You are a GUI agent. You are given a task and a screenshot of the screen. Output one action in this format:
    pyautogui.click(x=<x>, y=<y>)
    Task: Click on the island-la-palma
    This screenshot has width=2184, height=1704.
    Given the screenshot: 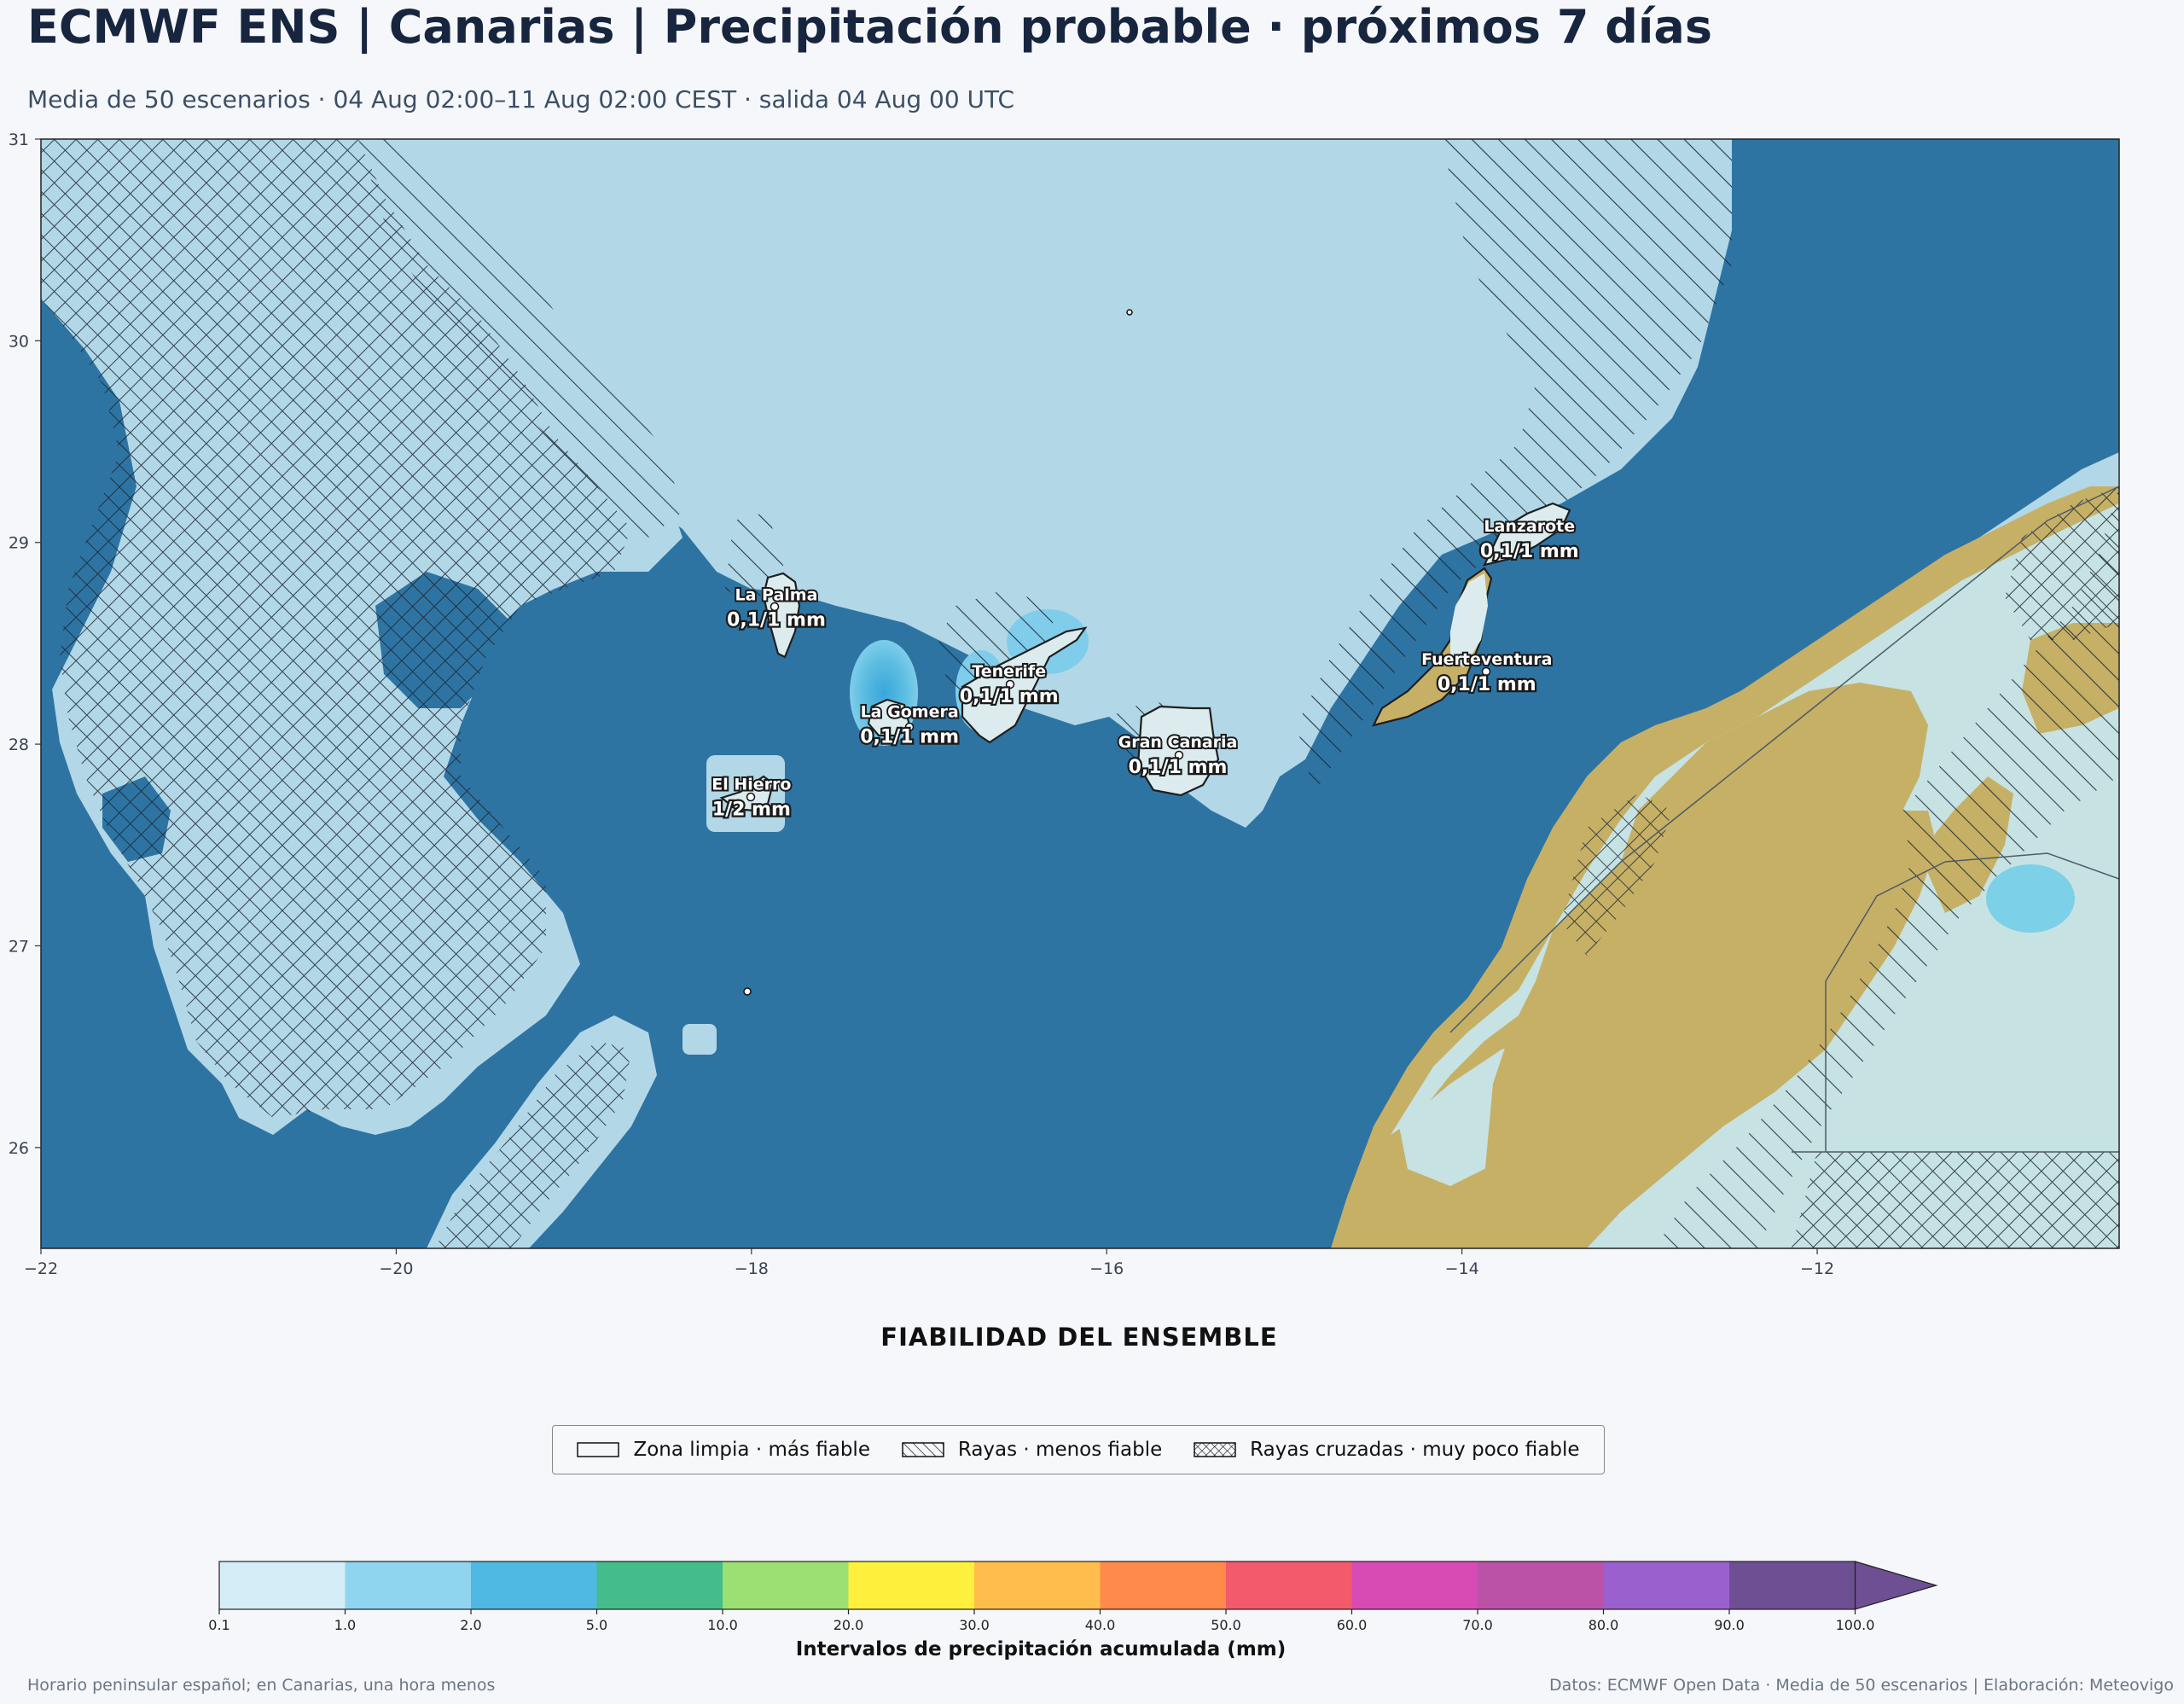 What is the action you would take?
    pyautogui.click(x=781, y=615)
    